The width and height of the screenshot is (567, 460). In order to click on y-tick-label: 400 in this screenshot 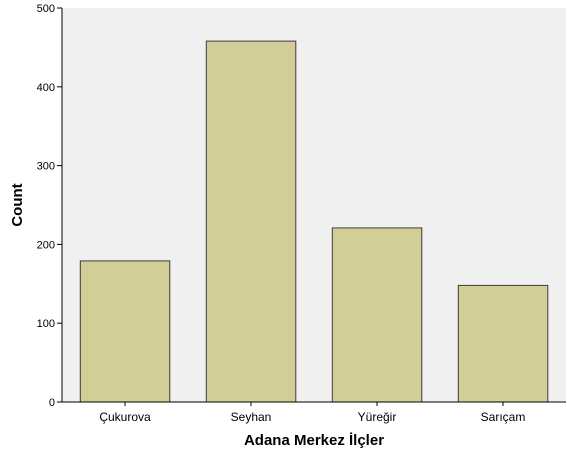, I will do `click(46, 88)`.